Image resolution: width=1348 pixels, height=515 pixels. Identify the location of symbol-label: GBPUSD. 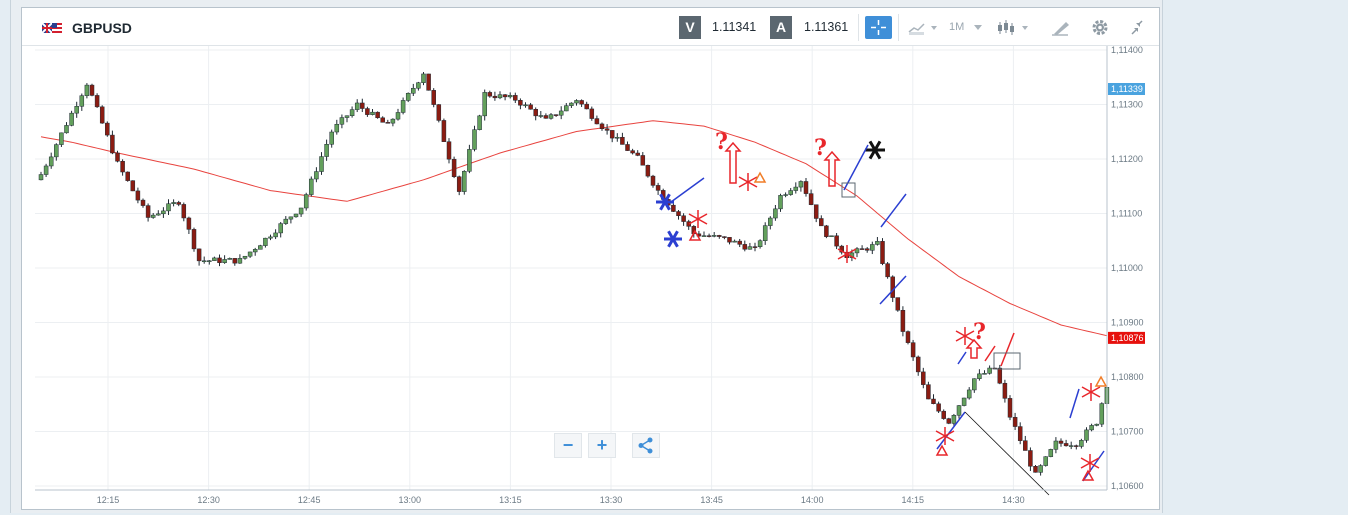
(102, 28).